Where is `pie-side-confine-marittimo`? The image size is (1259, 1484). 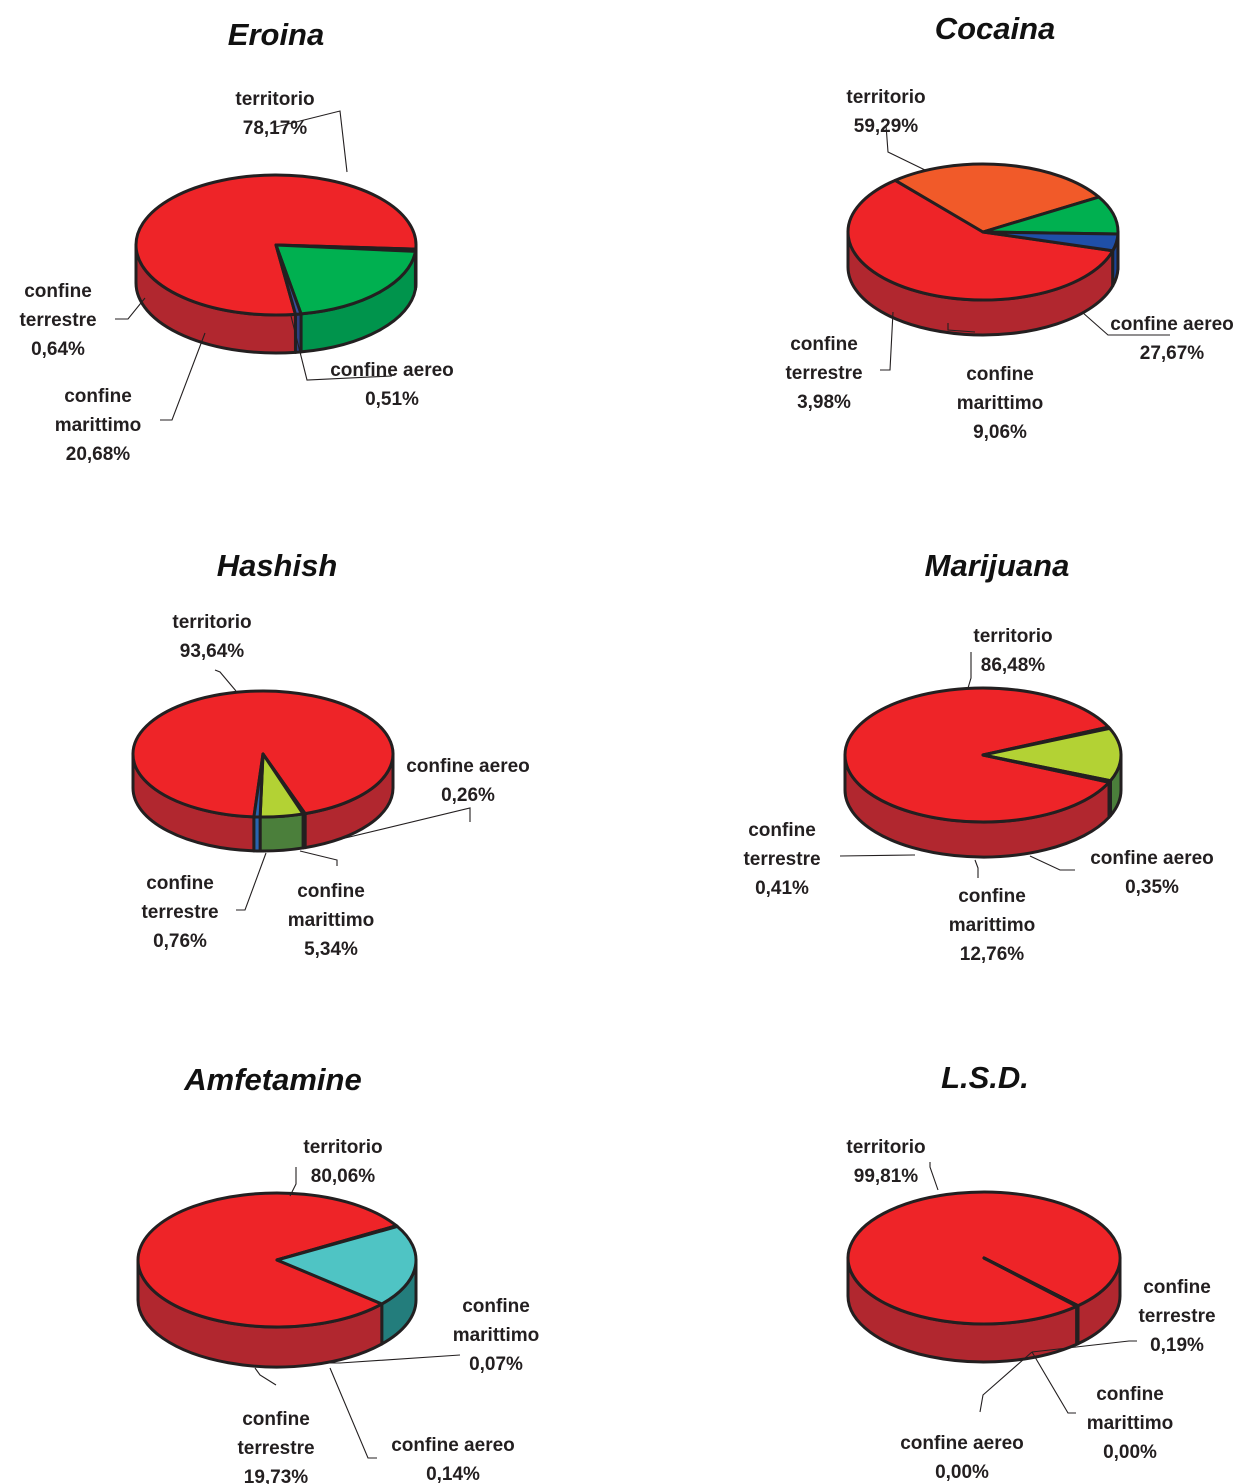
pie-side-confine-marittimo is located at coordinates (281, 832).